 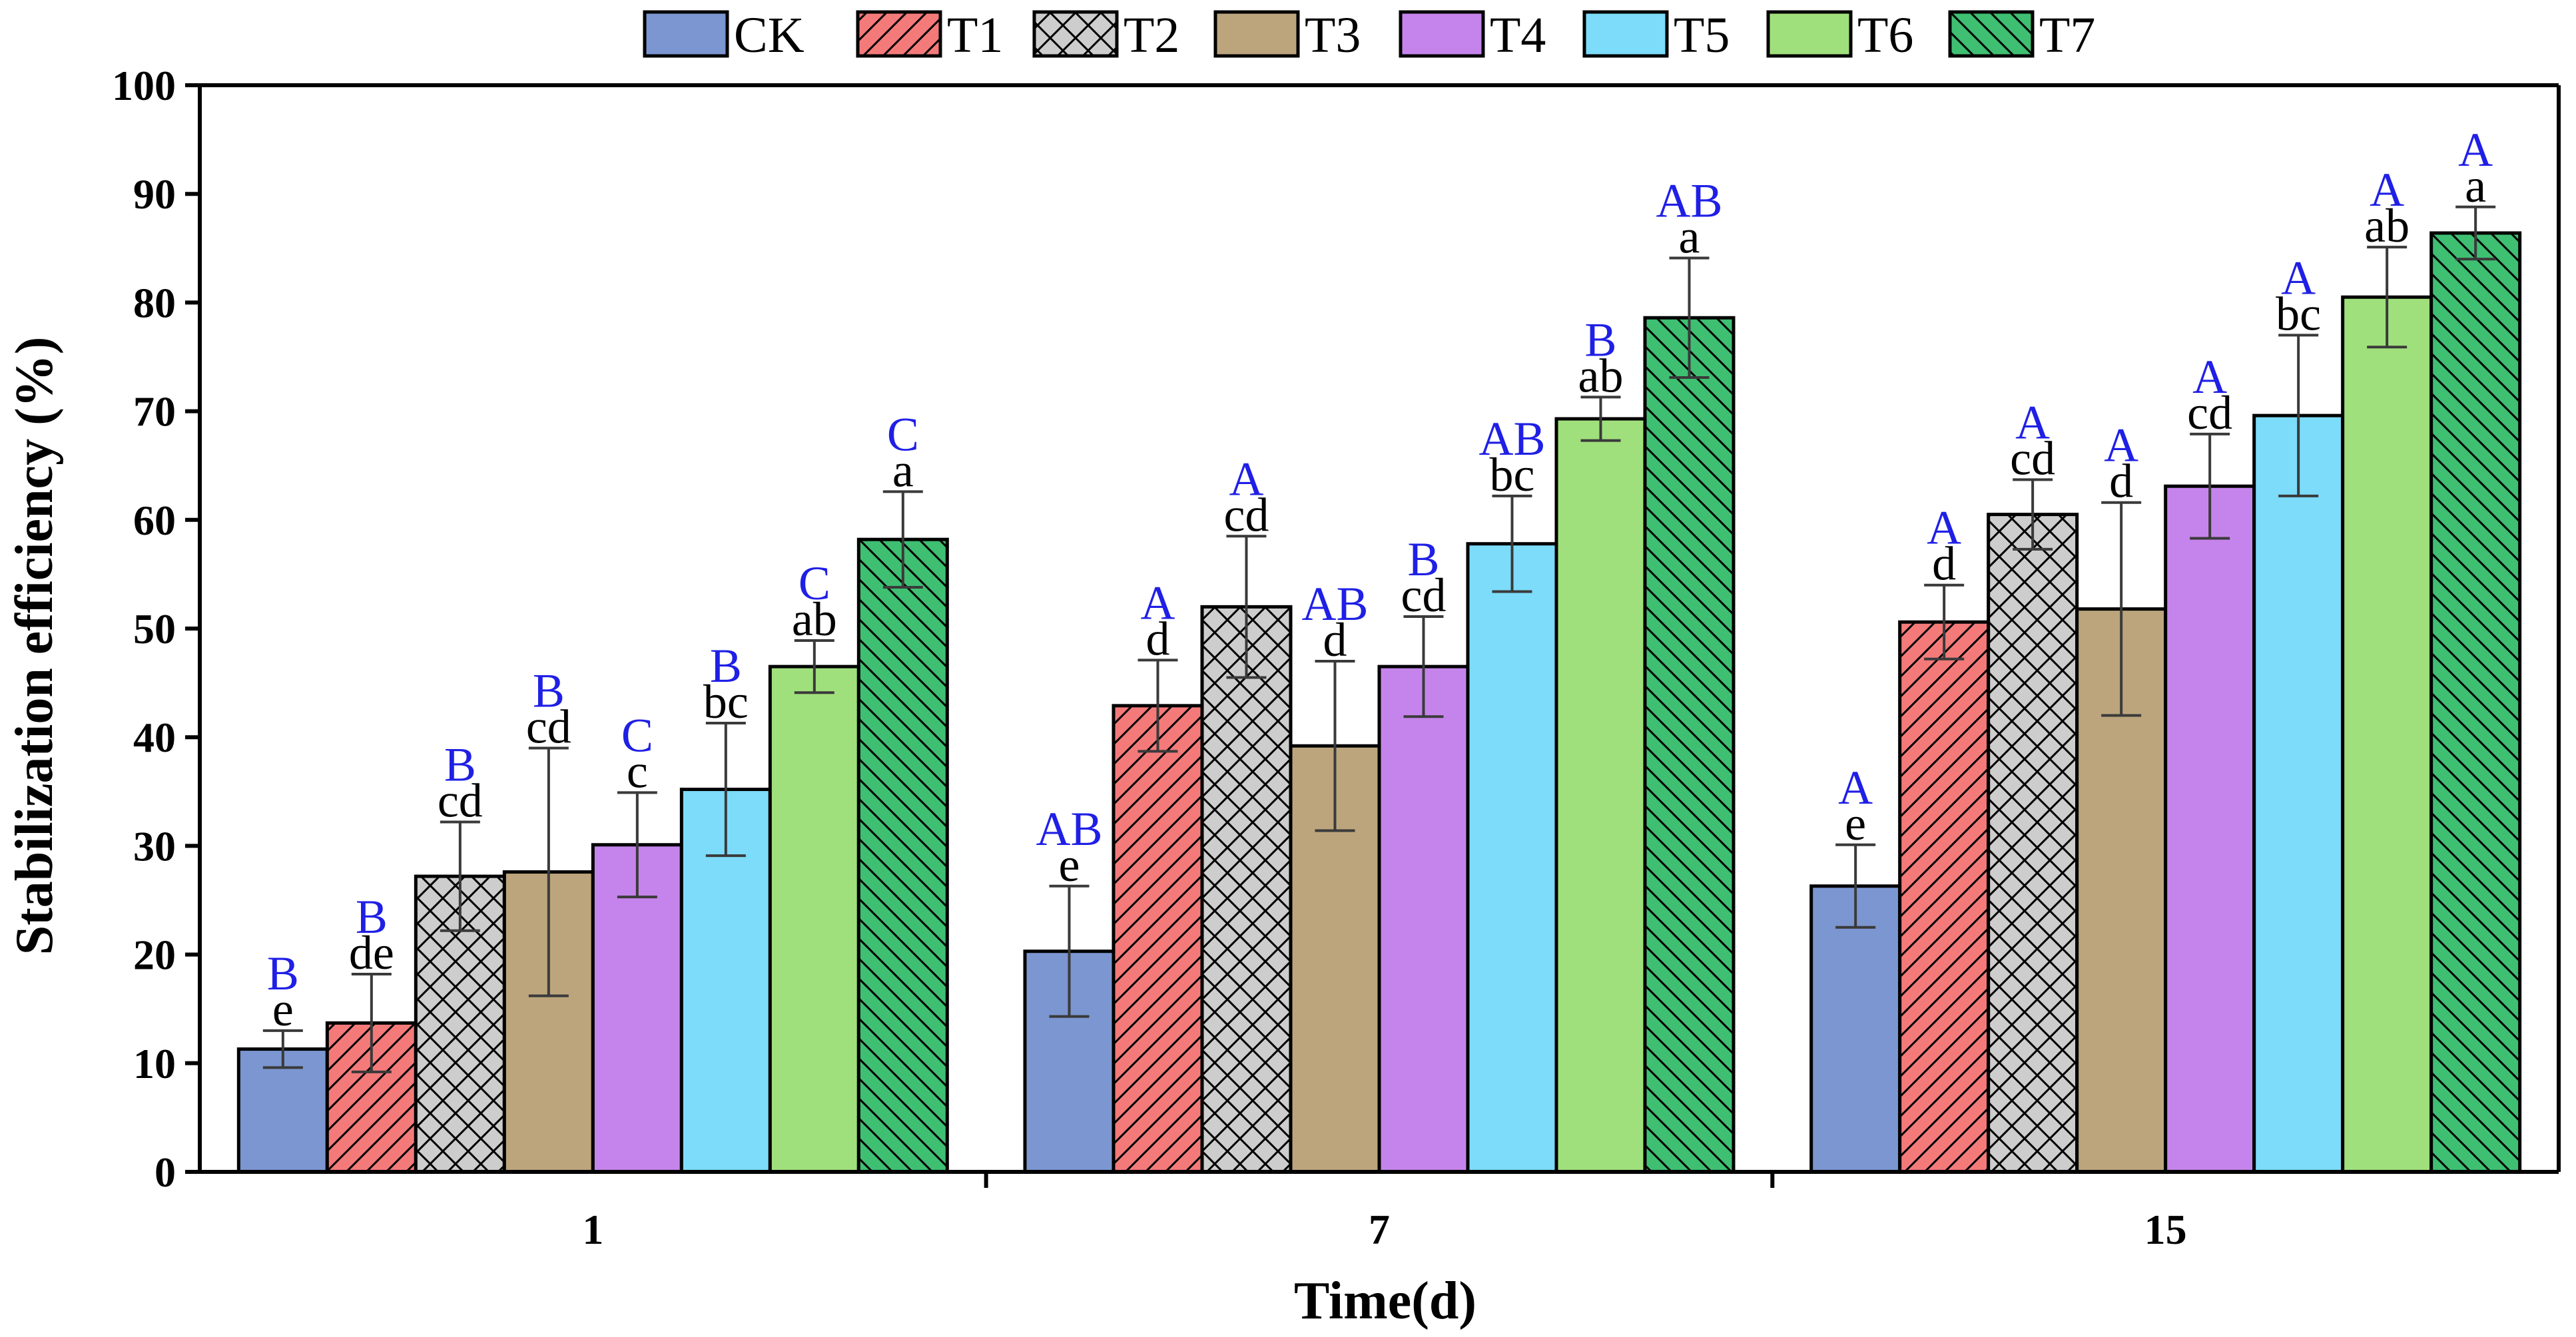 I want to click on legend-item-t4: T4, so click(x=1472, y=35).